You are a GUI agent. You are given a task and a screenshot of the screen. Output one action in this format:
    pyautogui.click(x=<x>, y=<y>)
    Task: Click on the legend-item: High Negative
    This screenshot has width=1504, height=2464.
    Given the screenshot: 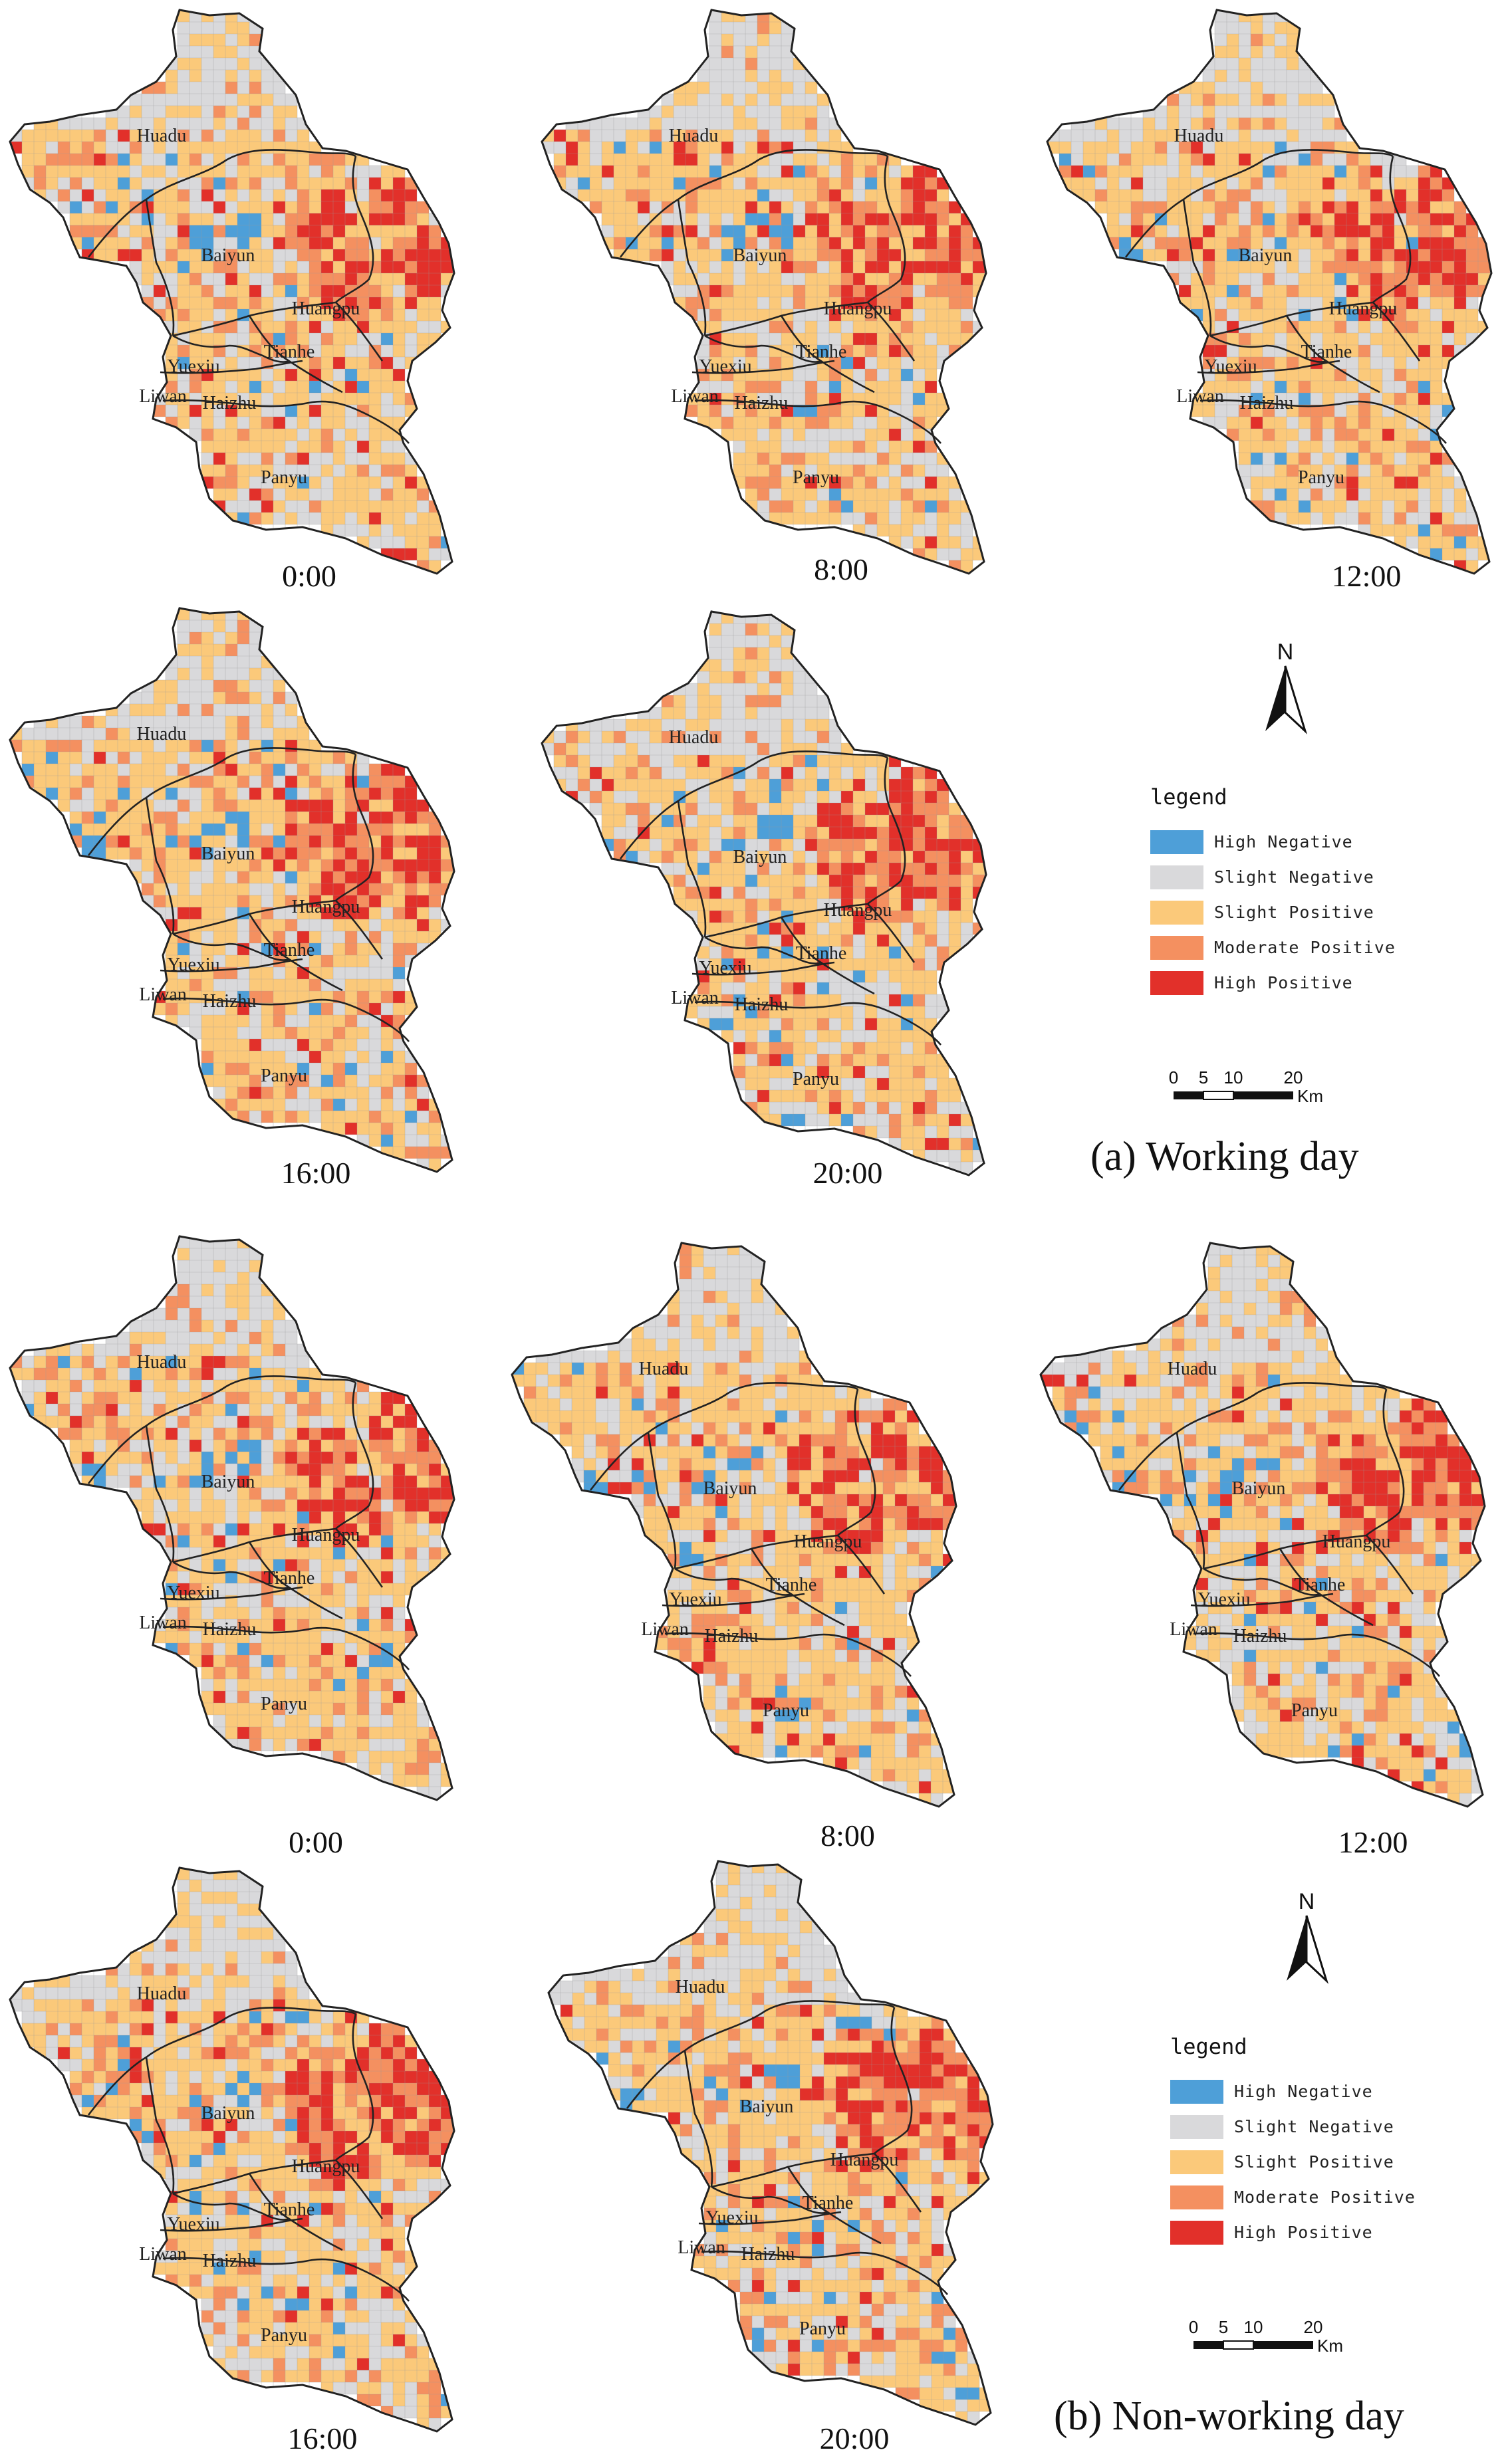 What is the action you would take?
    pyautogui.click(x=1309, y=841)
    